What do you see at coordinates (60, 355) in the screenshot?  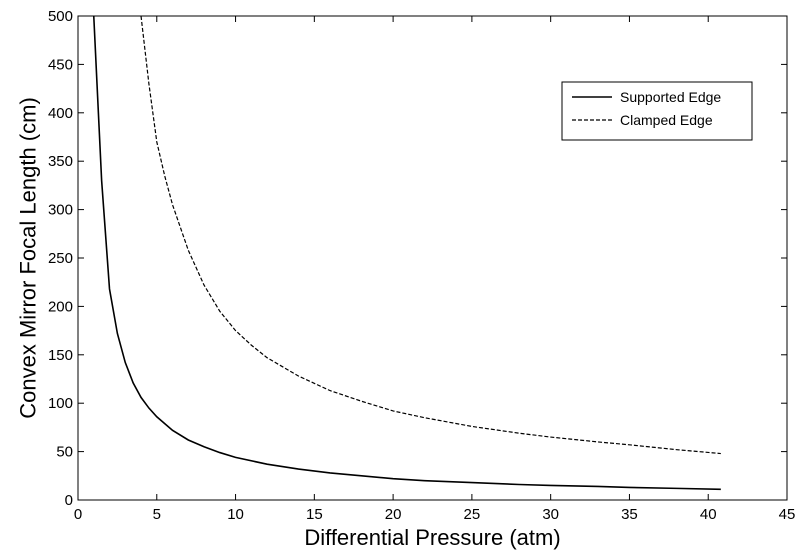 I see `y-tick-label: 150` at bounding box center [60, 355].